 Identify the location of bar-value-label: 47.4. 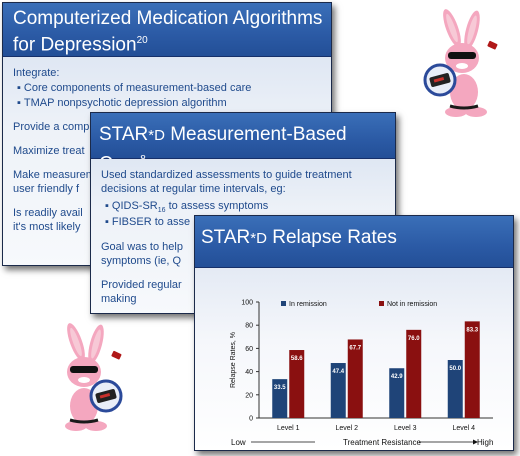
(338, 372).